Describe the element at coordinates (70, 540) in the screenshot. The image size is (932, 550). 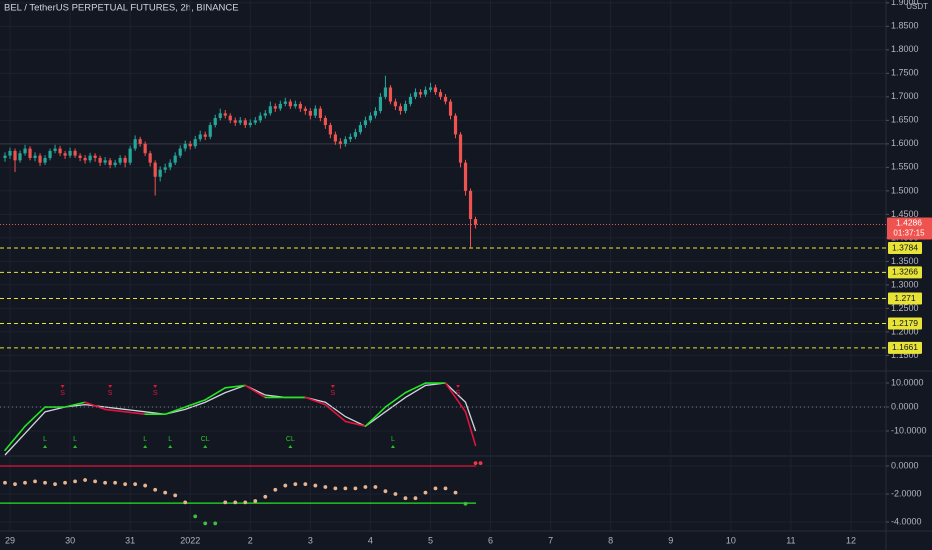
I see `x-tick-label: 30` at that location.